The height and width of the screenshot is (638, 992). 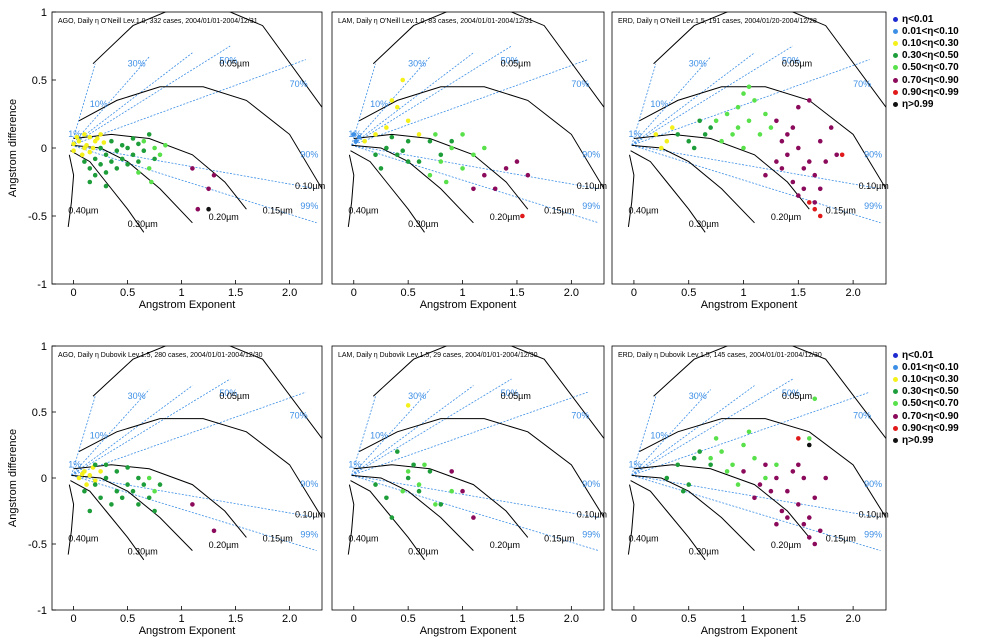 I want to click on legend-label: 0.90<η<0.99, so click(x=930, y=428).